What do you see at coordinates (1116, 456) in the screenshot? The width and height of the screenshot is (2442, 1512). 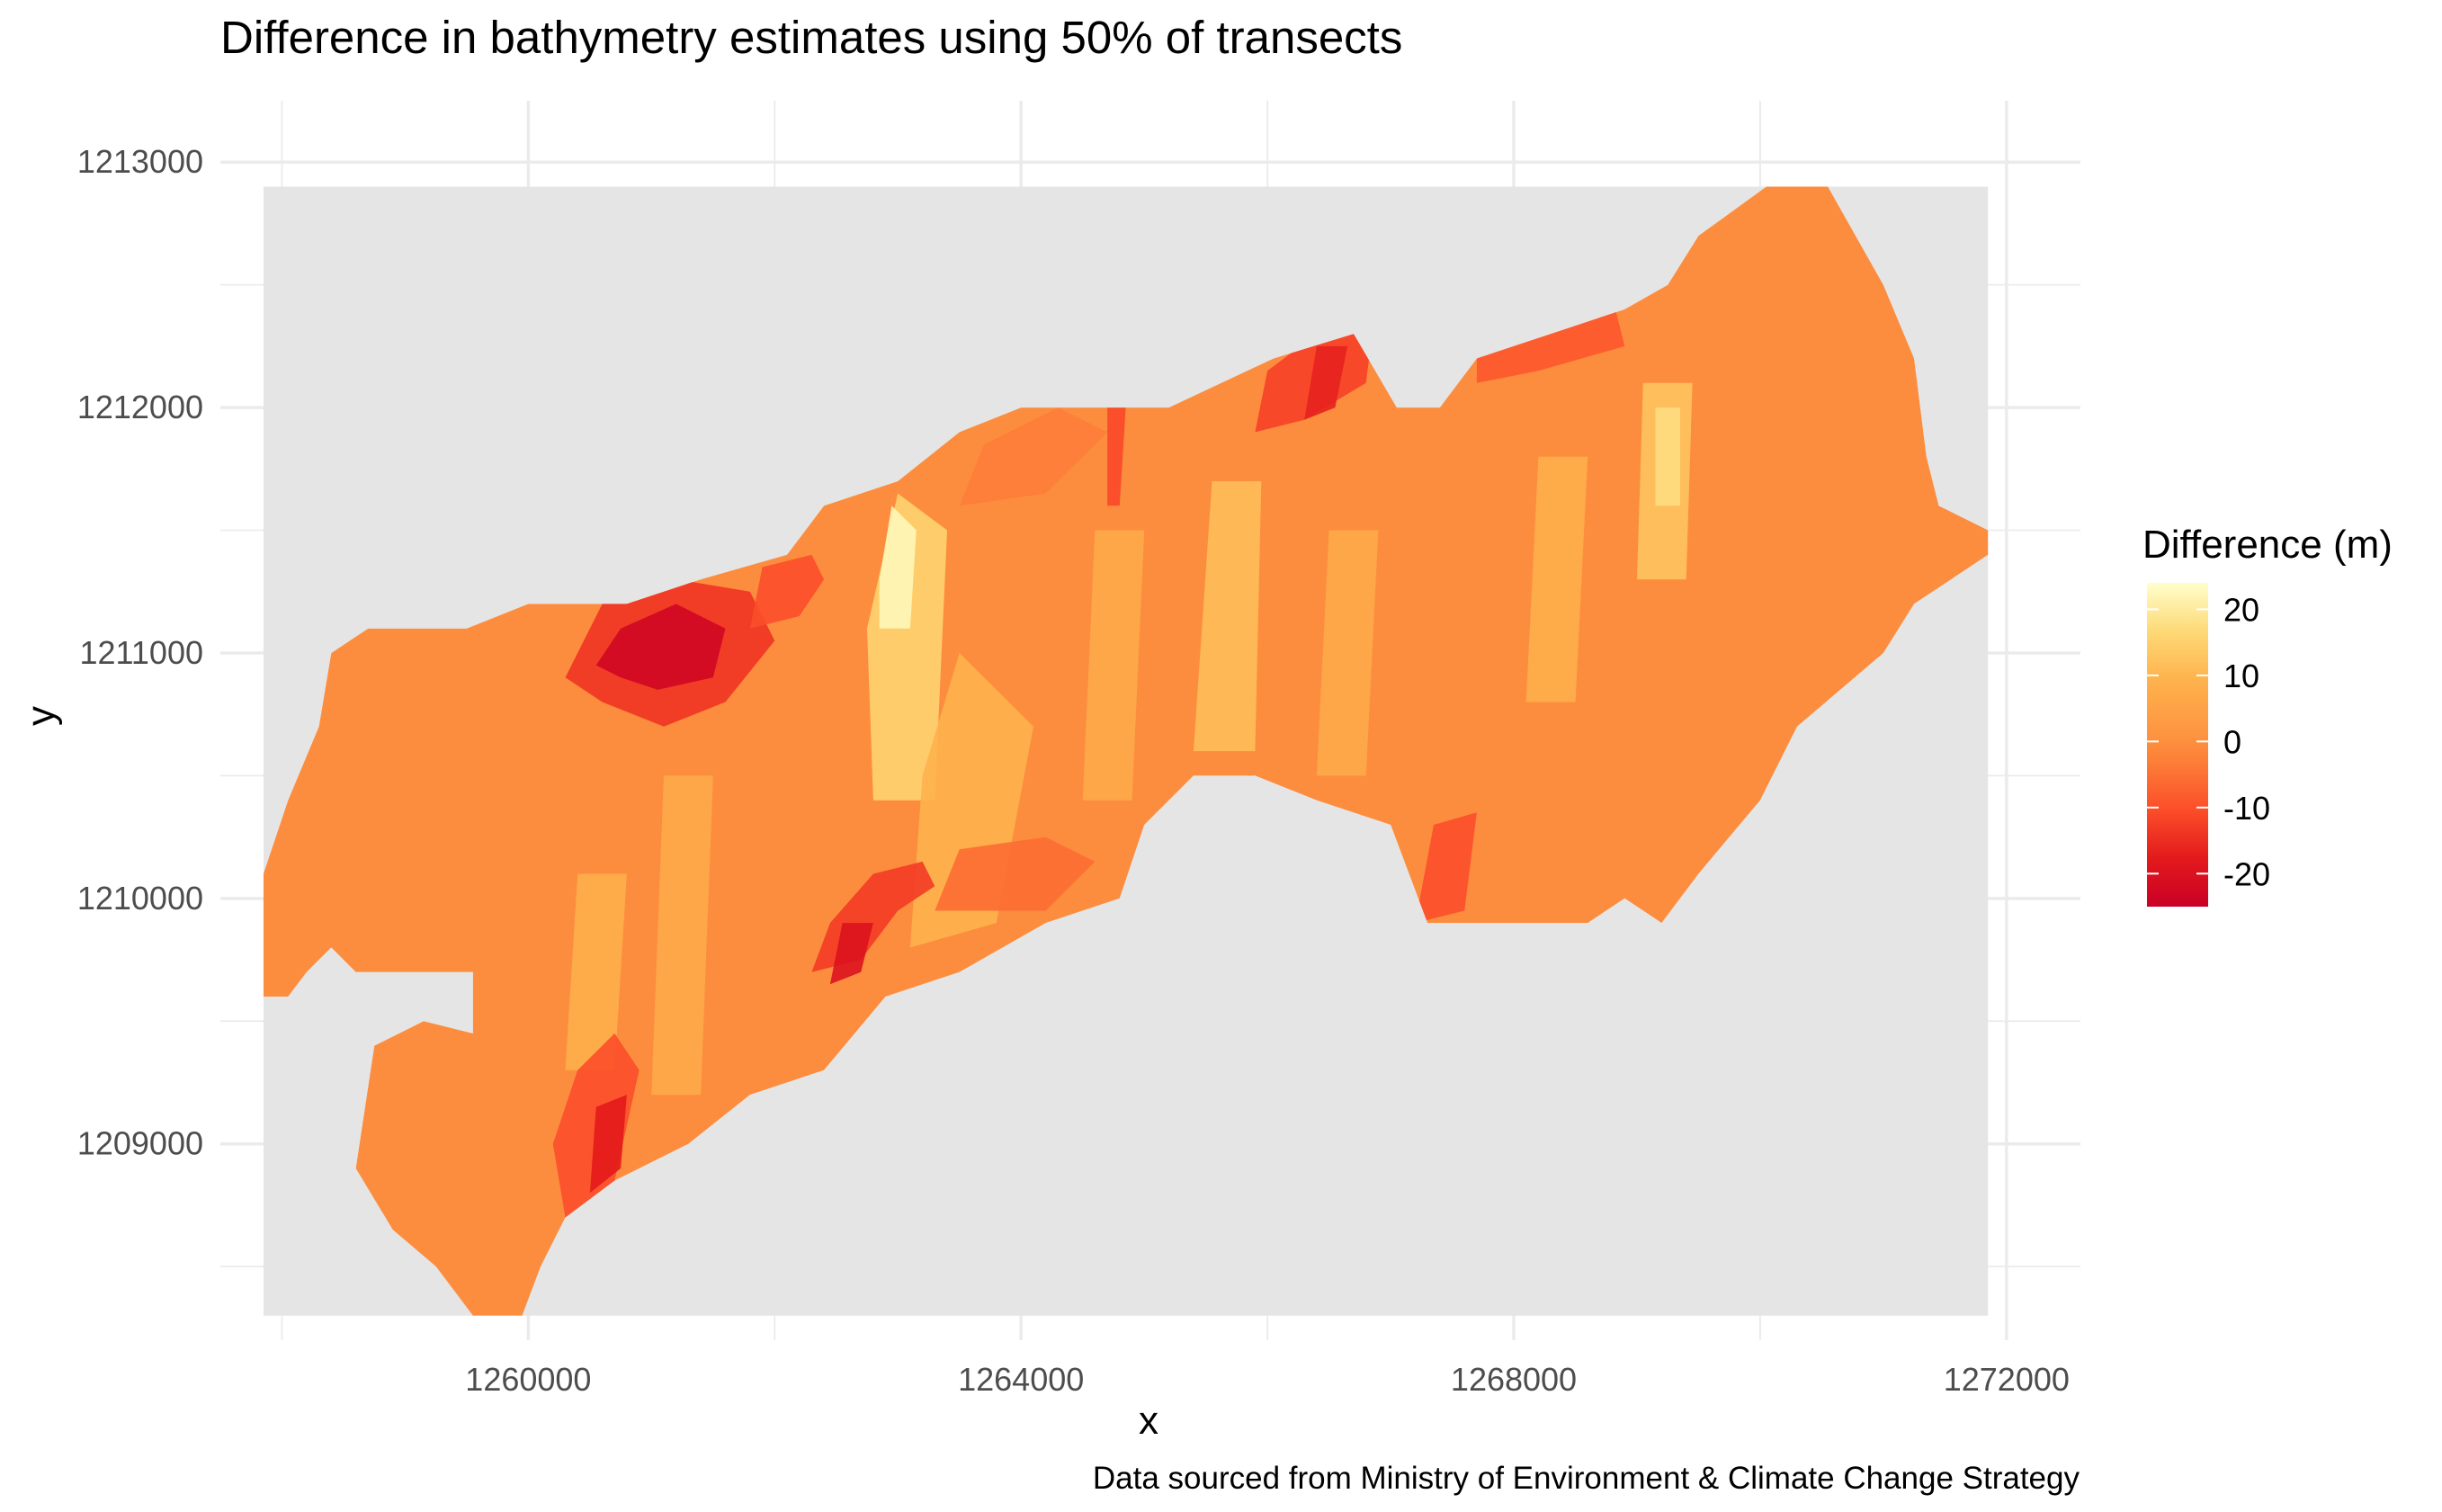 I see `region-patch-x1264800` at bounding box center [1116, 456].